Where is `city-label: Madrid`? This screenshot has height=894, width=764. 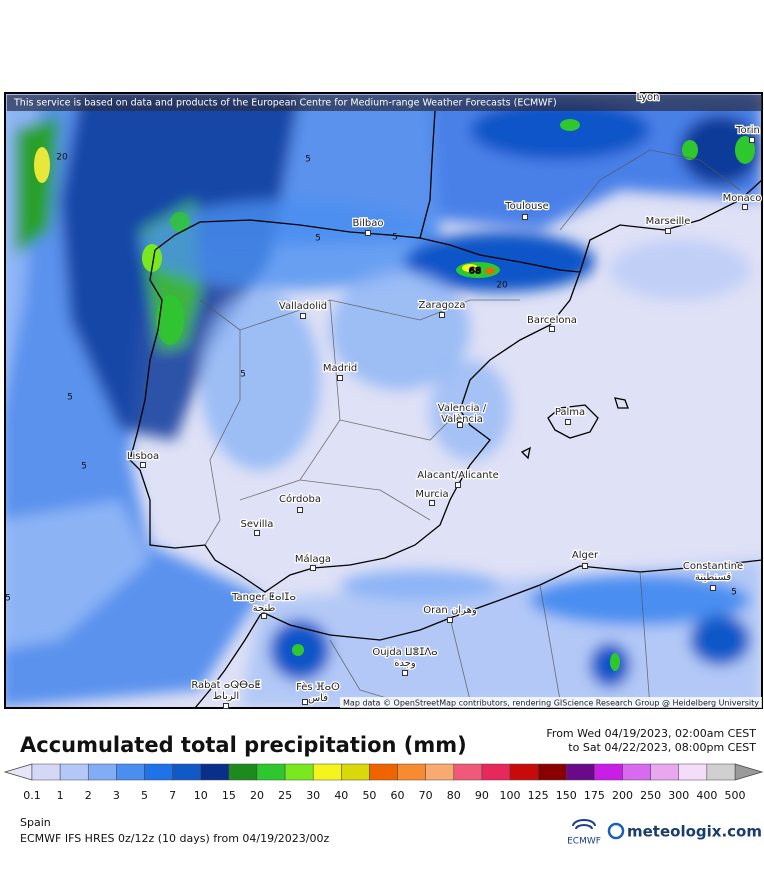
city-label: Madrid is located at coordinates (340, 368).